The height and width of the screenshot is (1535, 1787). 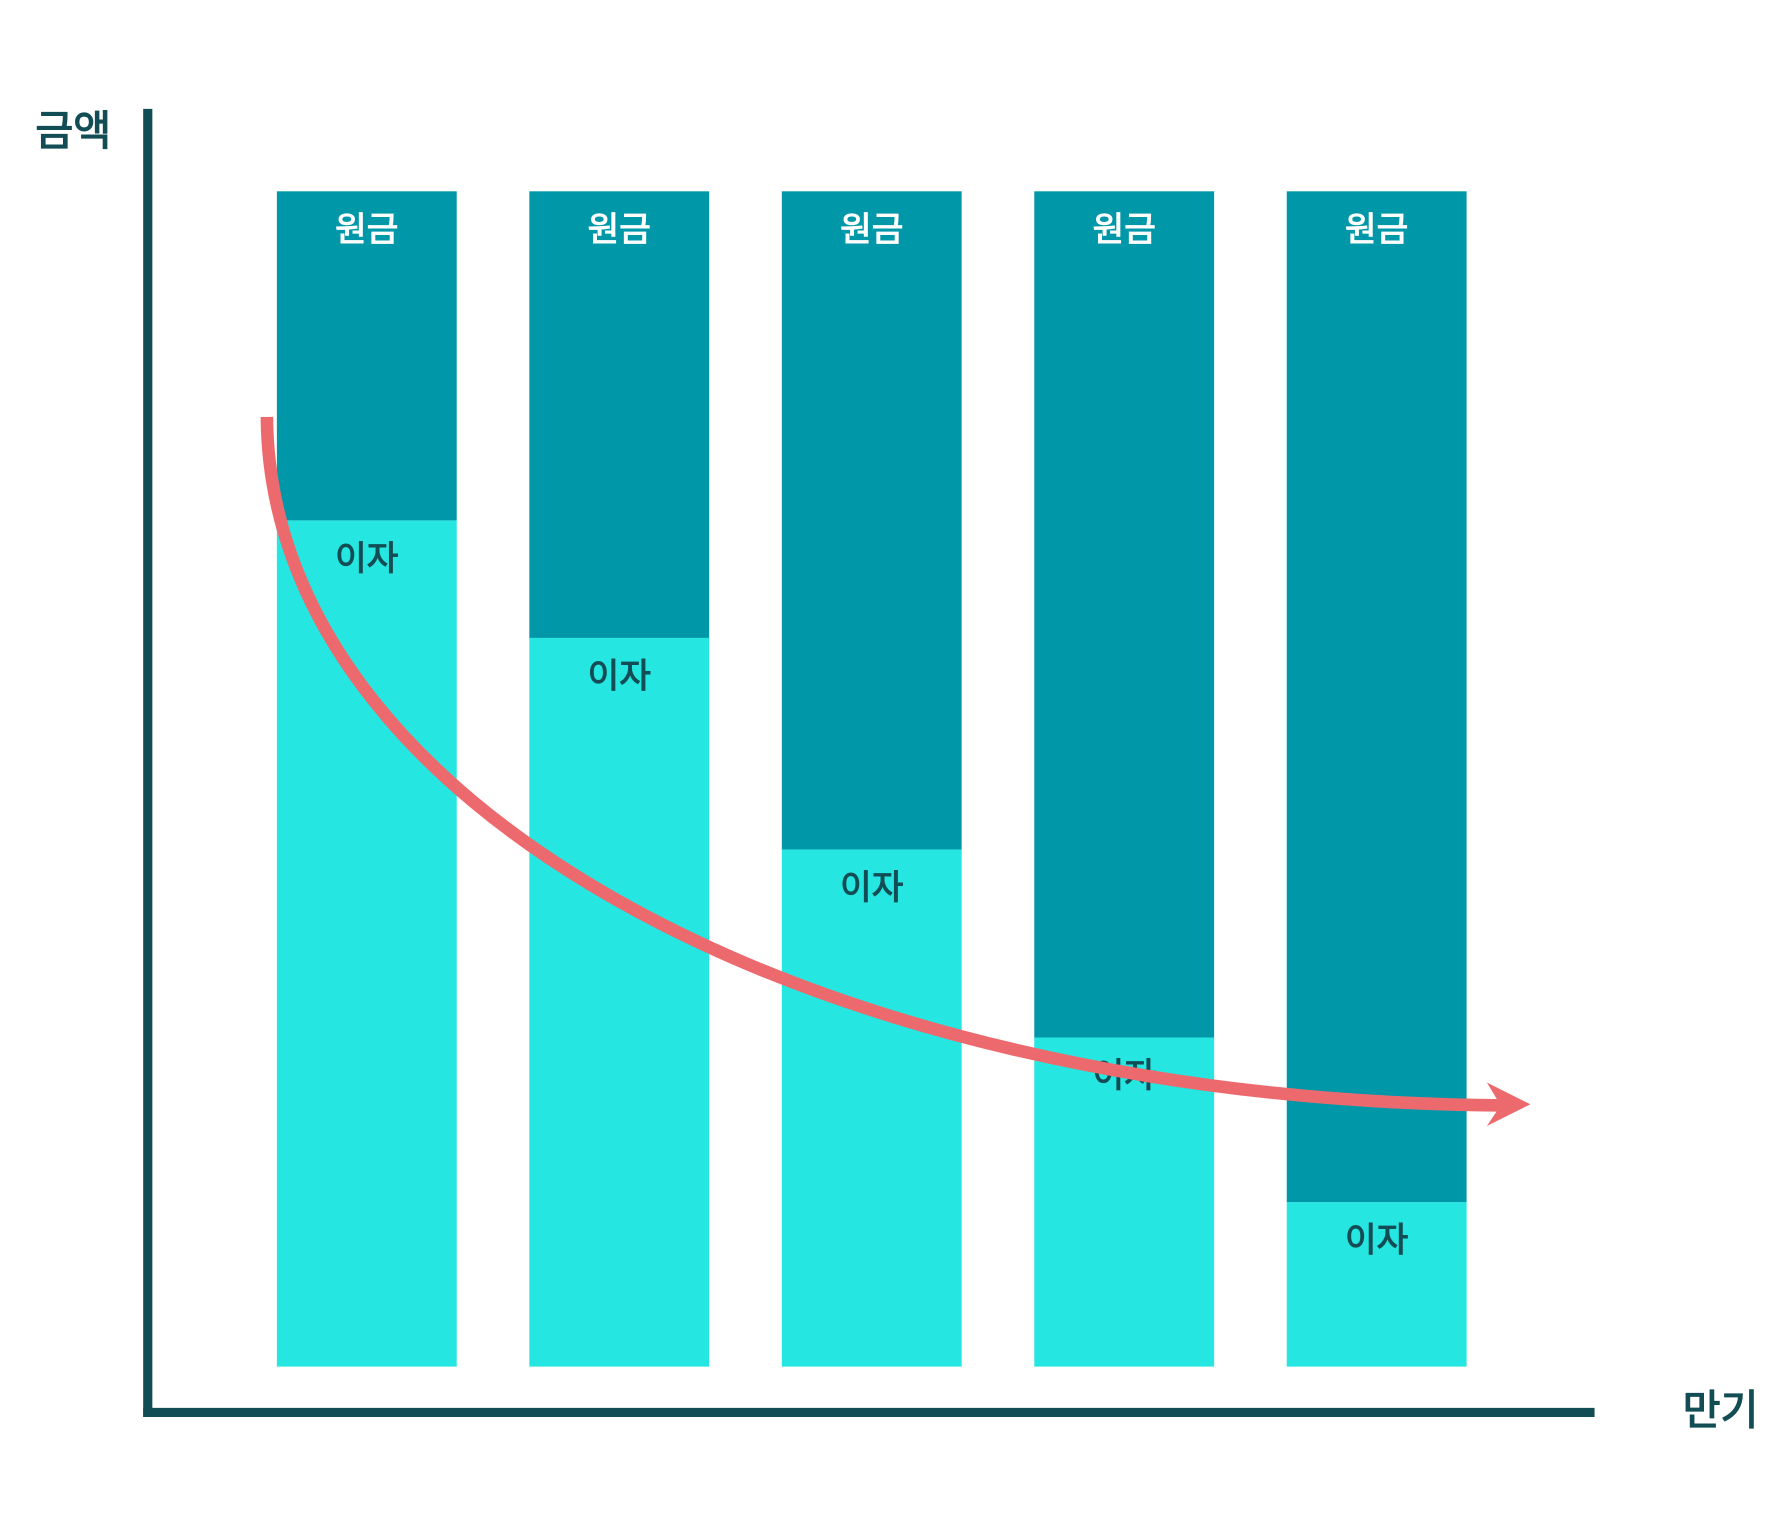 I want to click on arrow-head, so click(x=1508, y=1104).